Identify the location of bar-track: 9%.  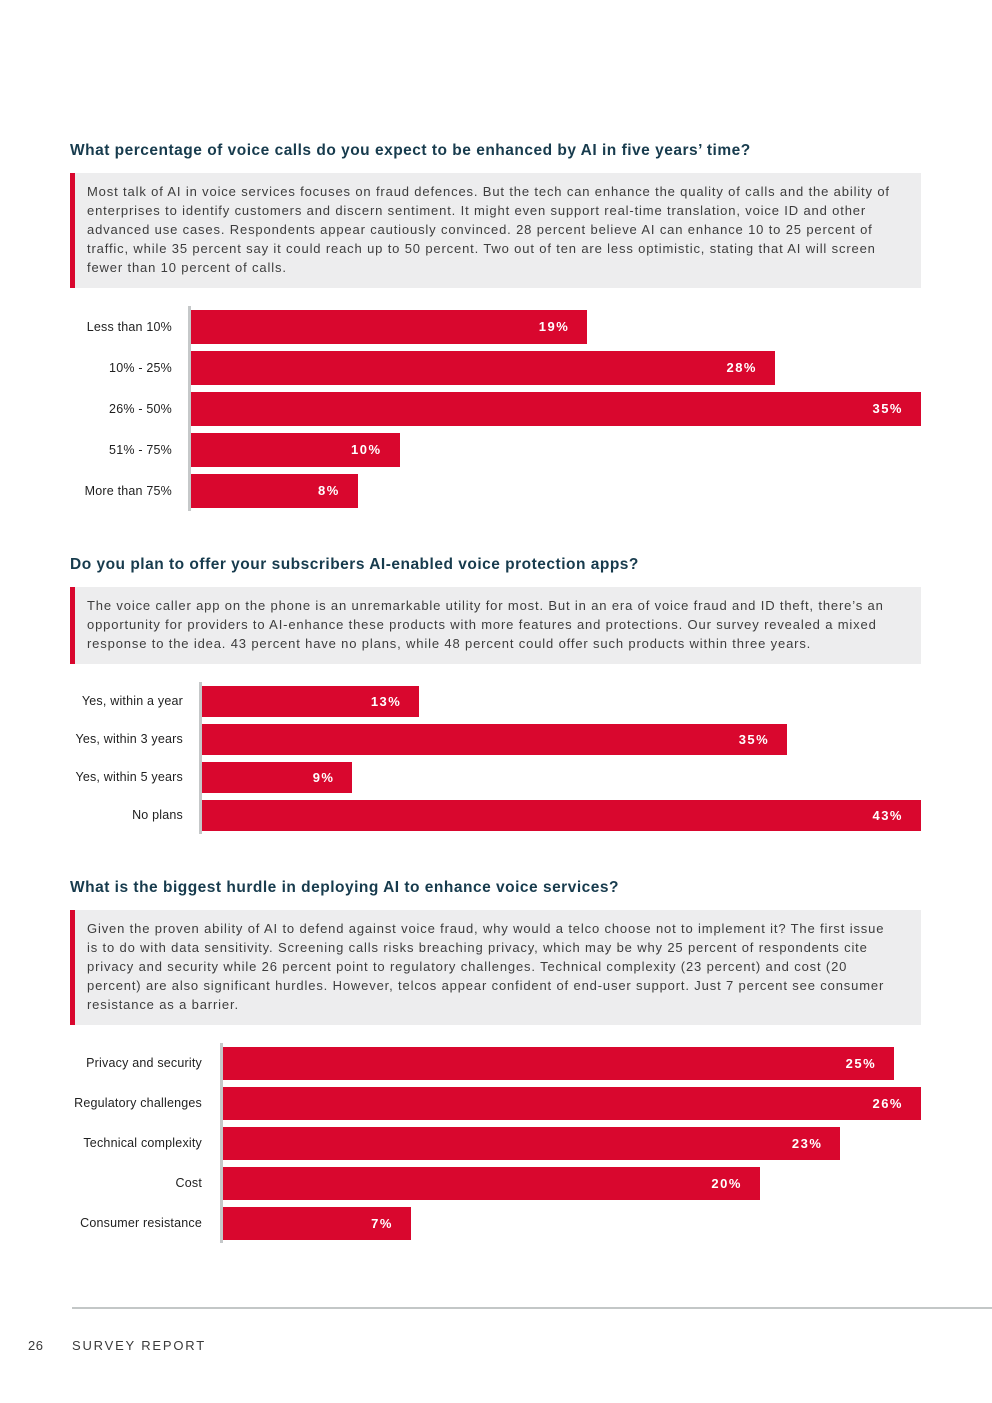
(560, 777).